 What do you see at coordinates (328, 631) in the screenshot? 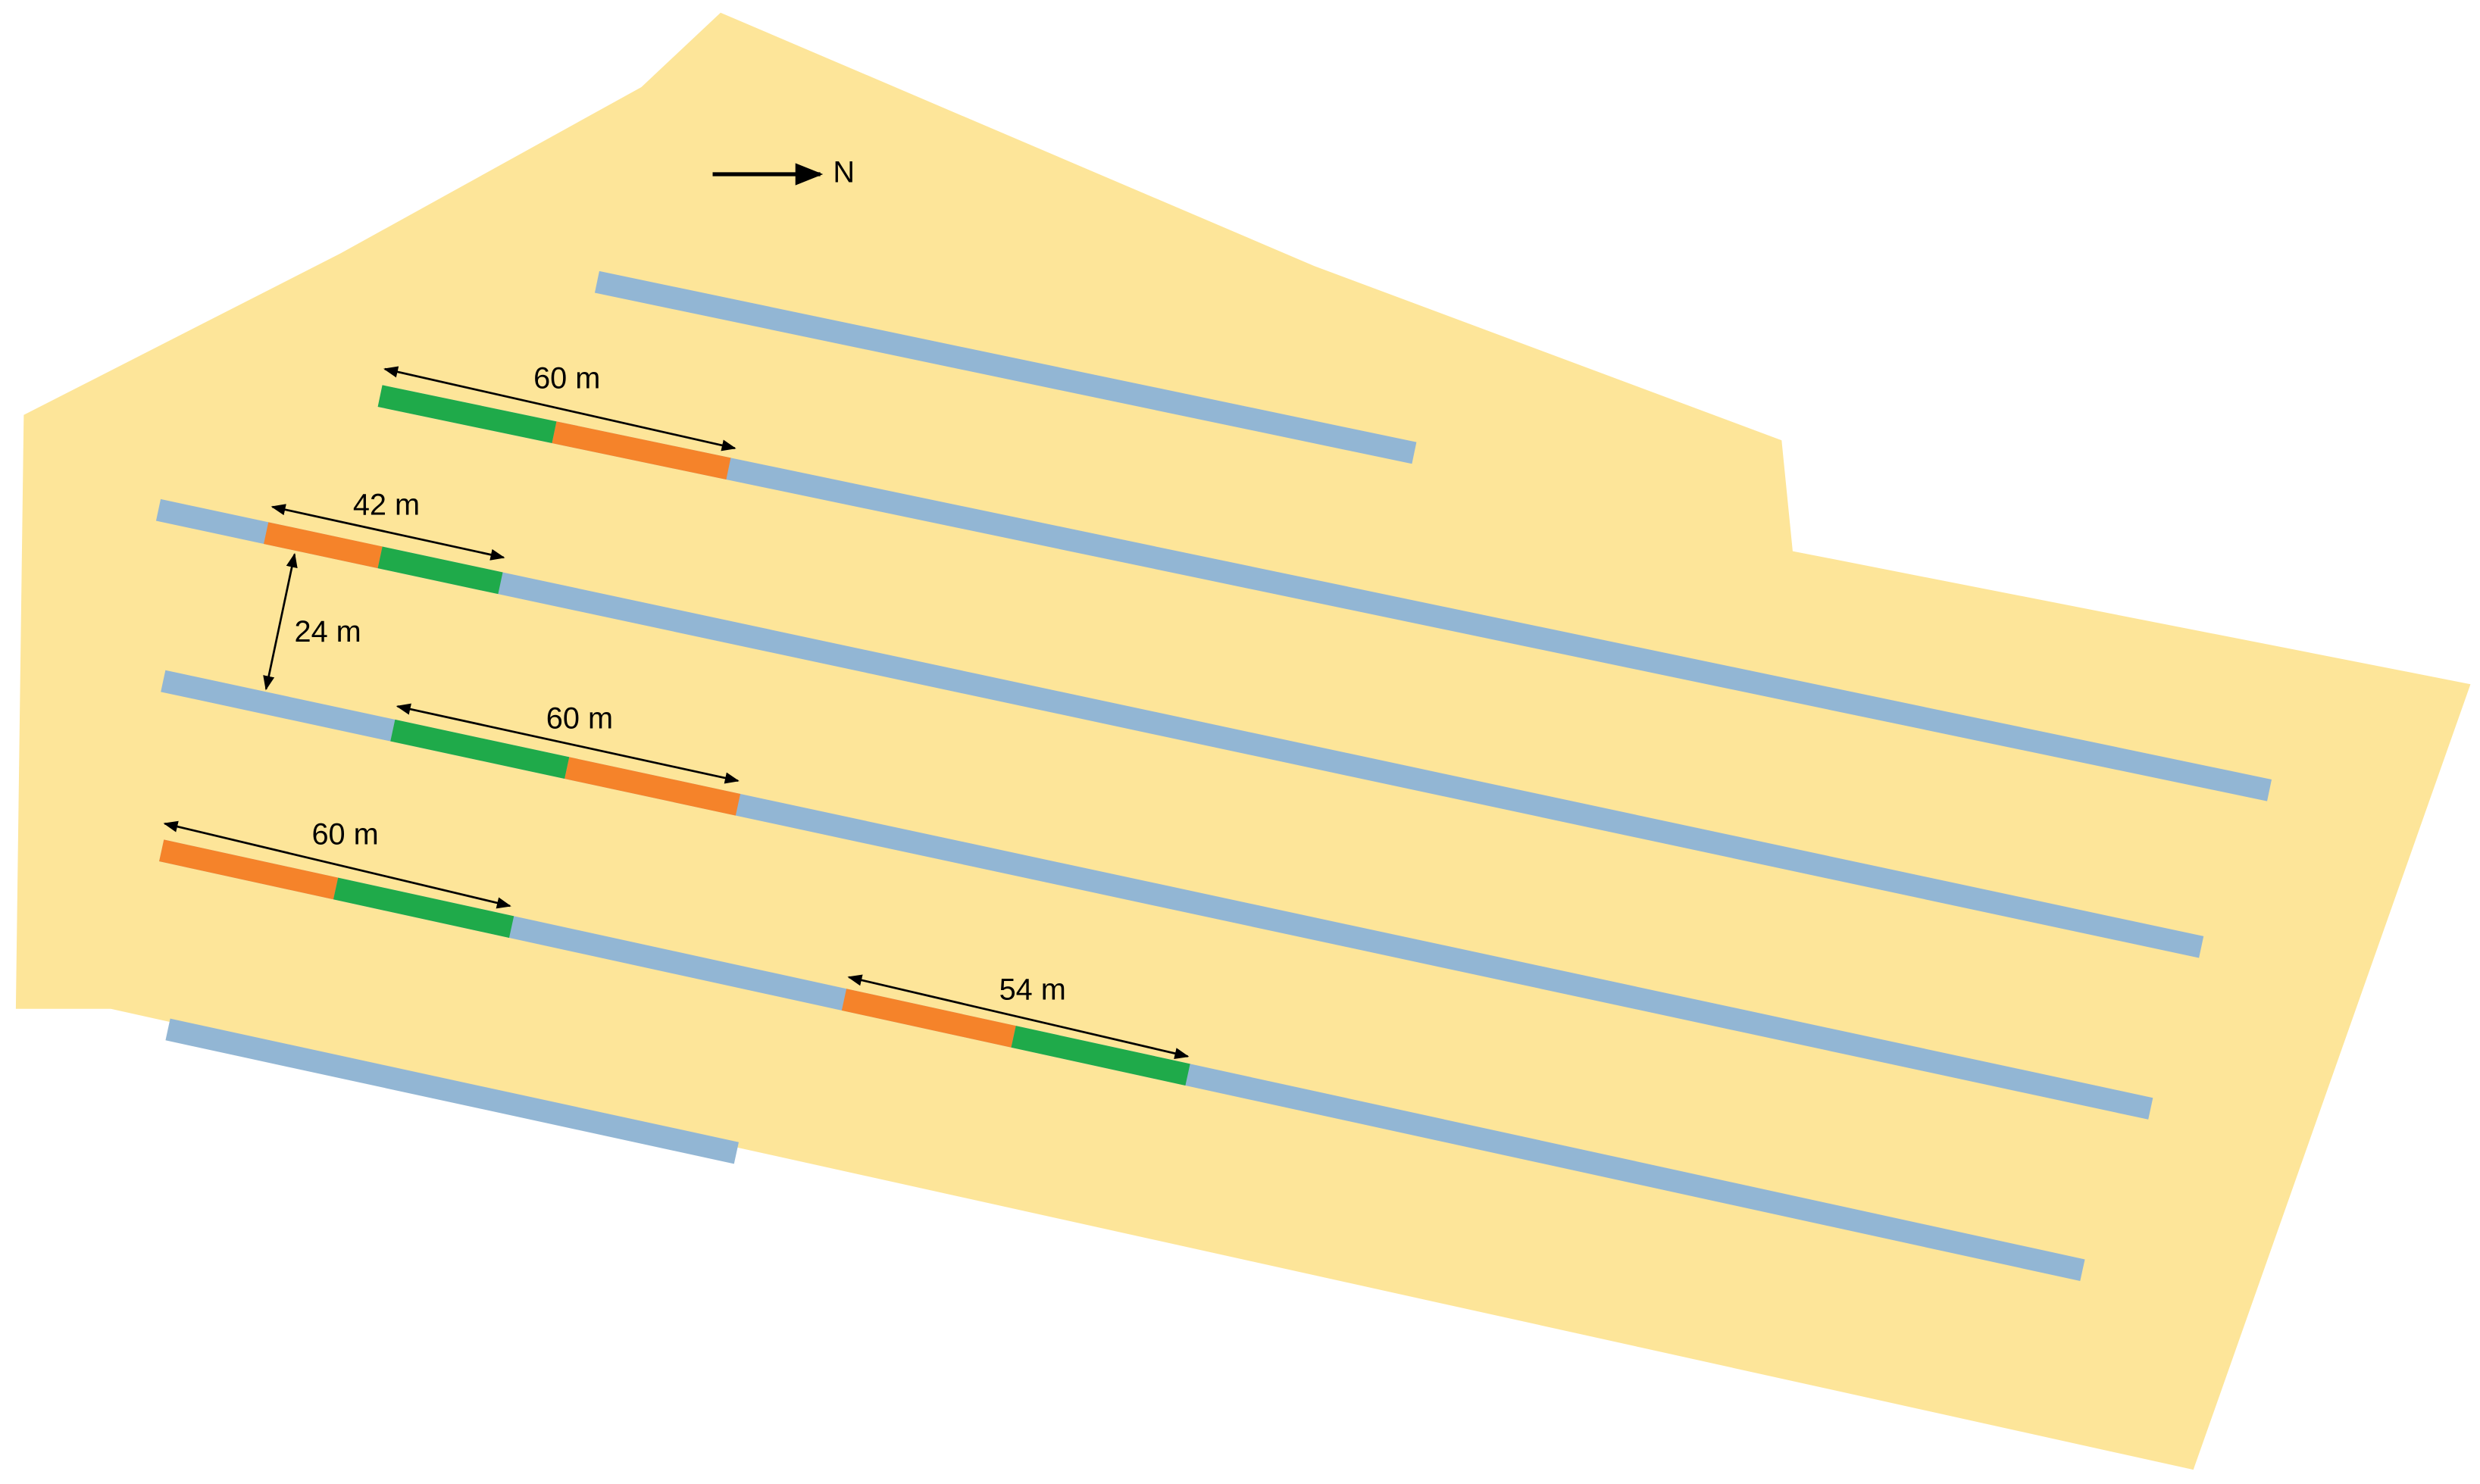
I see `dimension-label: 24 m` at bounding box center [328, 631].